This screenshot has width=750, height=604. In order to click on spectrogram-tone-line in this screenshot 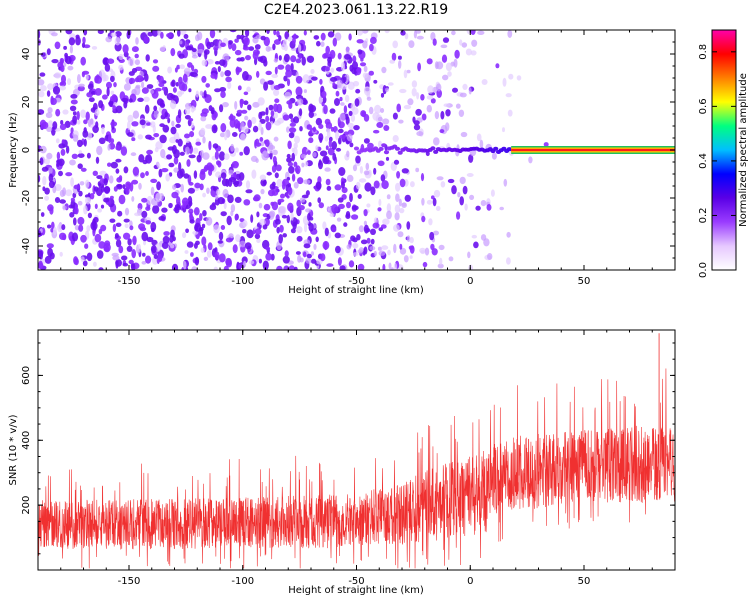, I will do `click(514, 149)`.